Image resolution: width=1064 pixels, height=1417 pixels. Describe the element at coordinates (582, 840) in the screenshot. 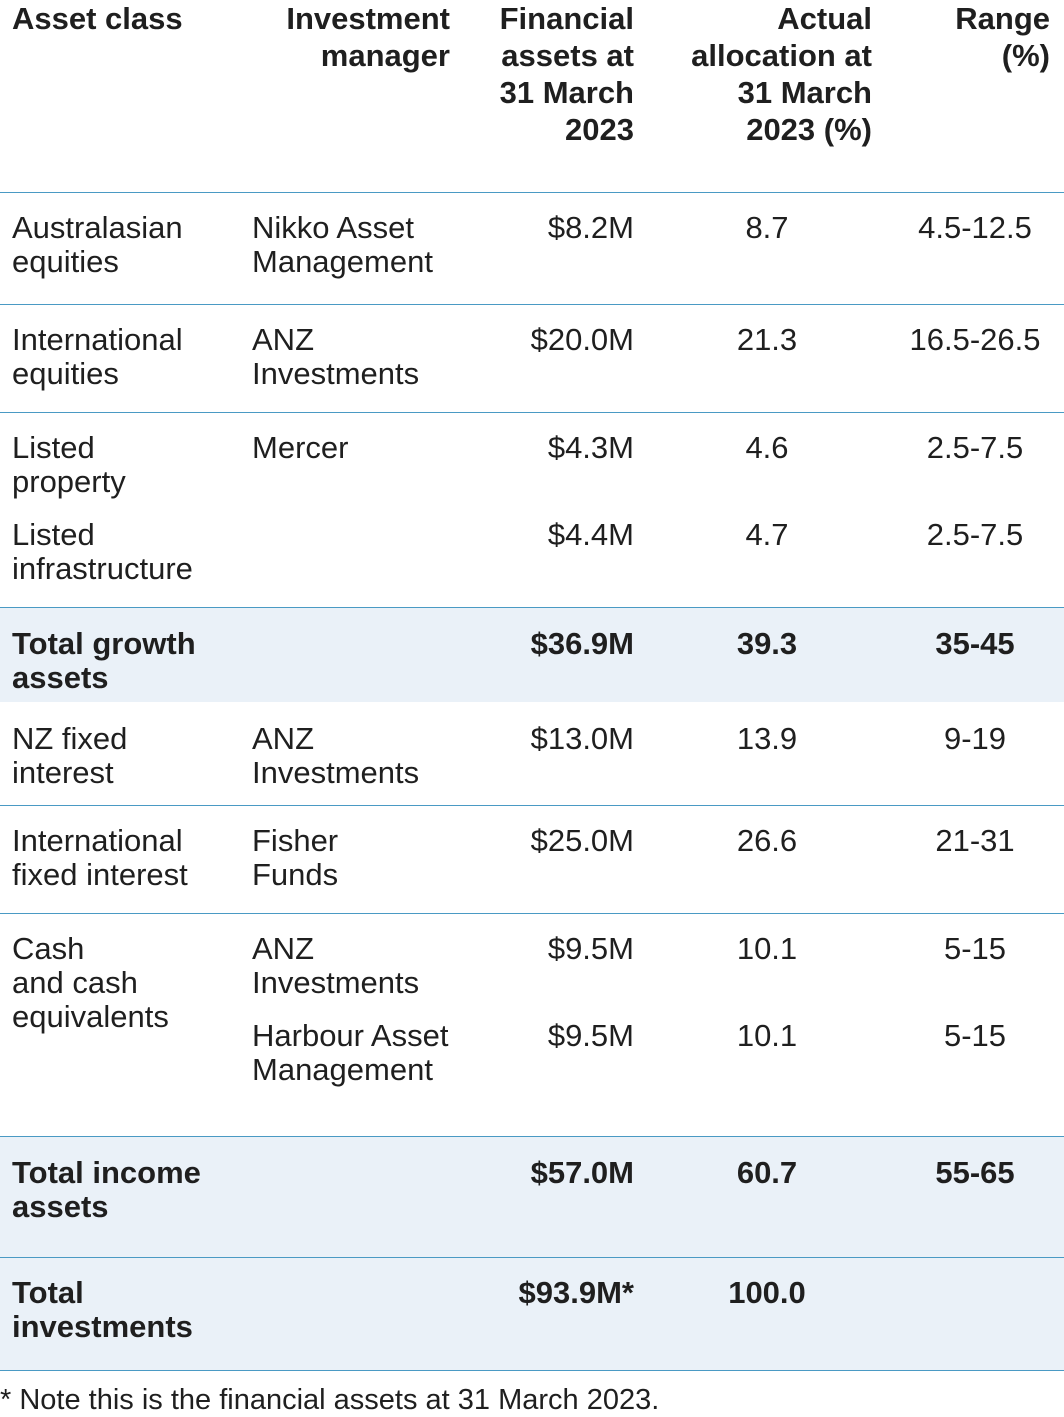

I see `financial-assets-cell: $25.0M` at that location.